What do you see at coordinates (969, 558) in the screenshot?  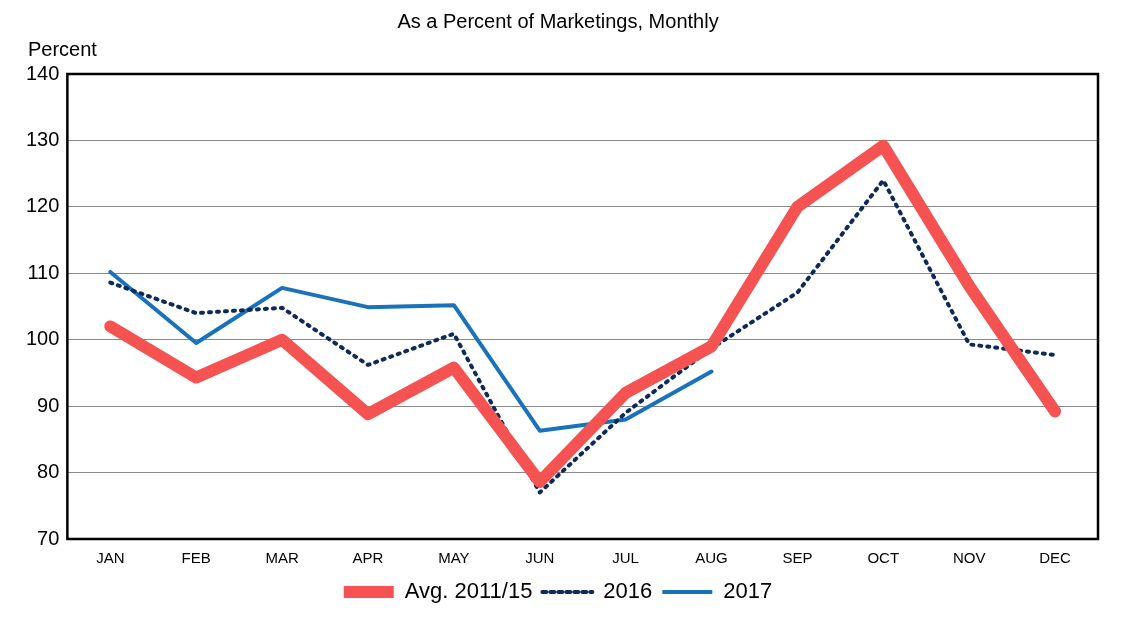 I see `x-tick-label: NOV` at bounding box center [969, 558].